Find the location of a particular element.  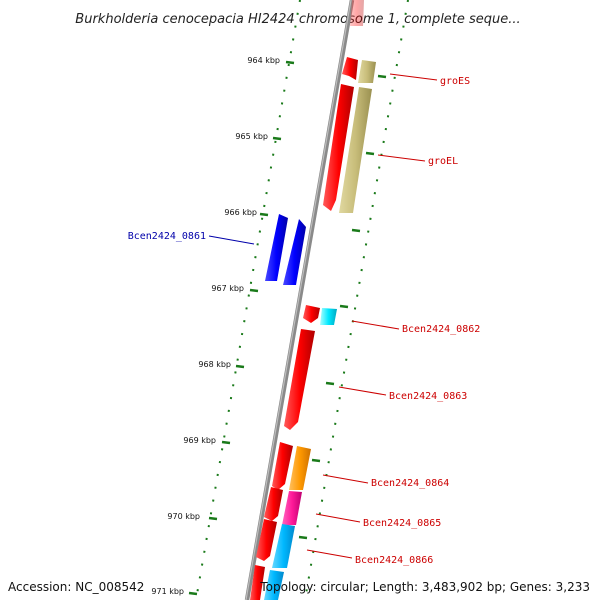

scale-label: 967 kbp is located at coordinates (227, 288).